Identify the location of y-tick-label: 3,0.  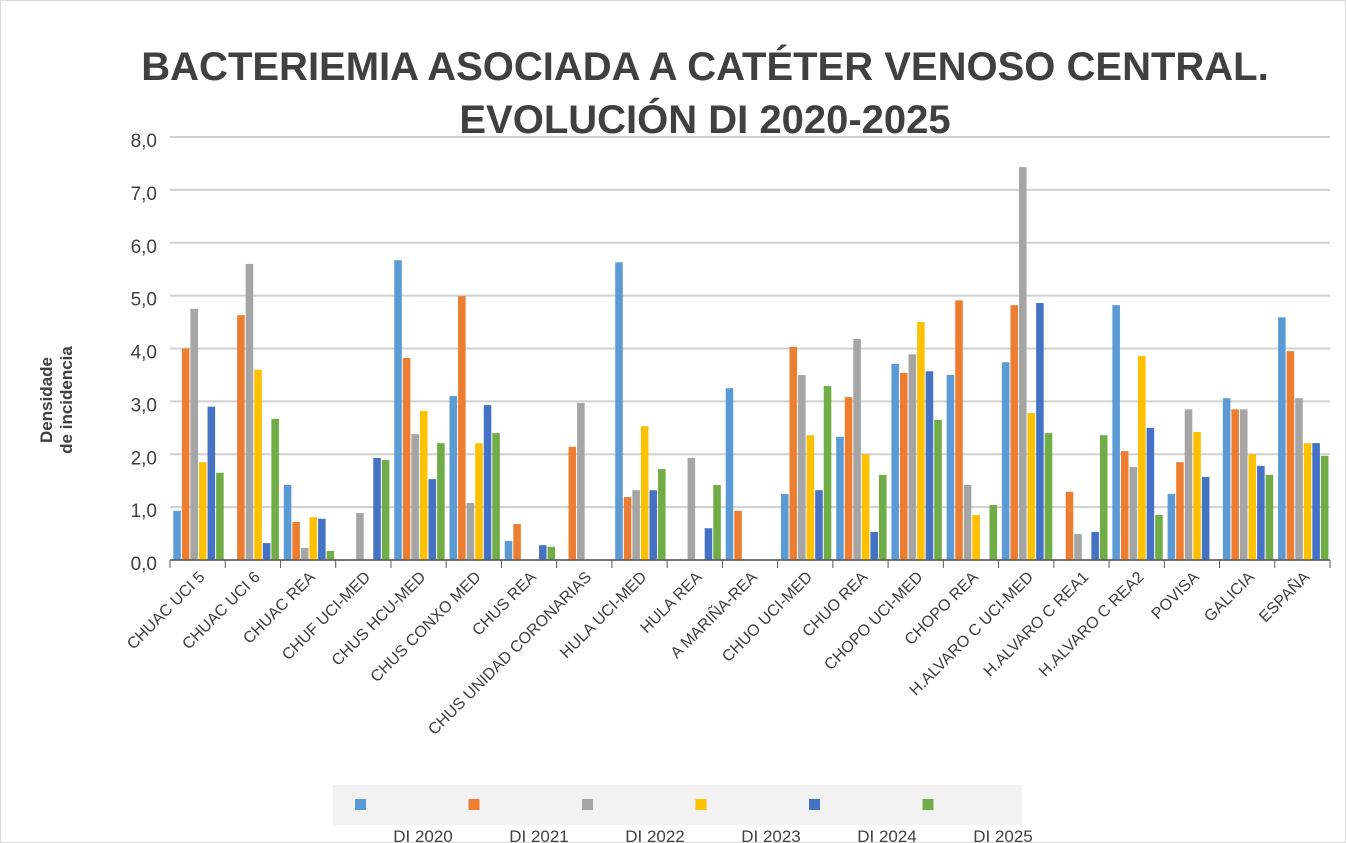
(144, 405).